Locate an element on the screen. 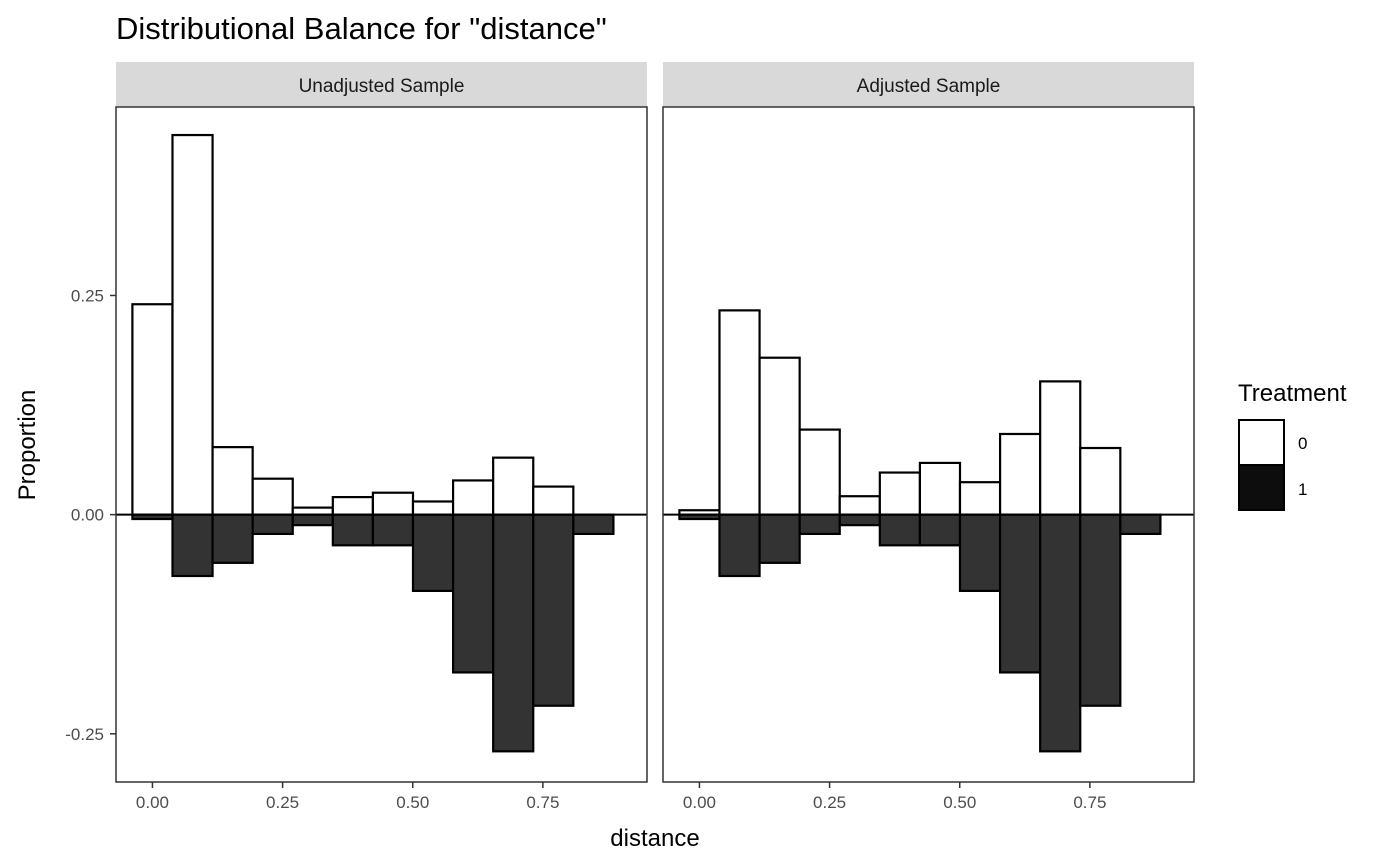  legend-label-treatment-0: 0 is located at coordinates (1302, 443).